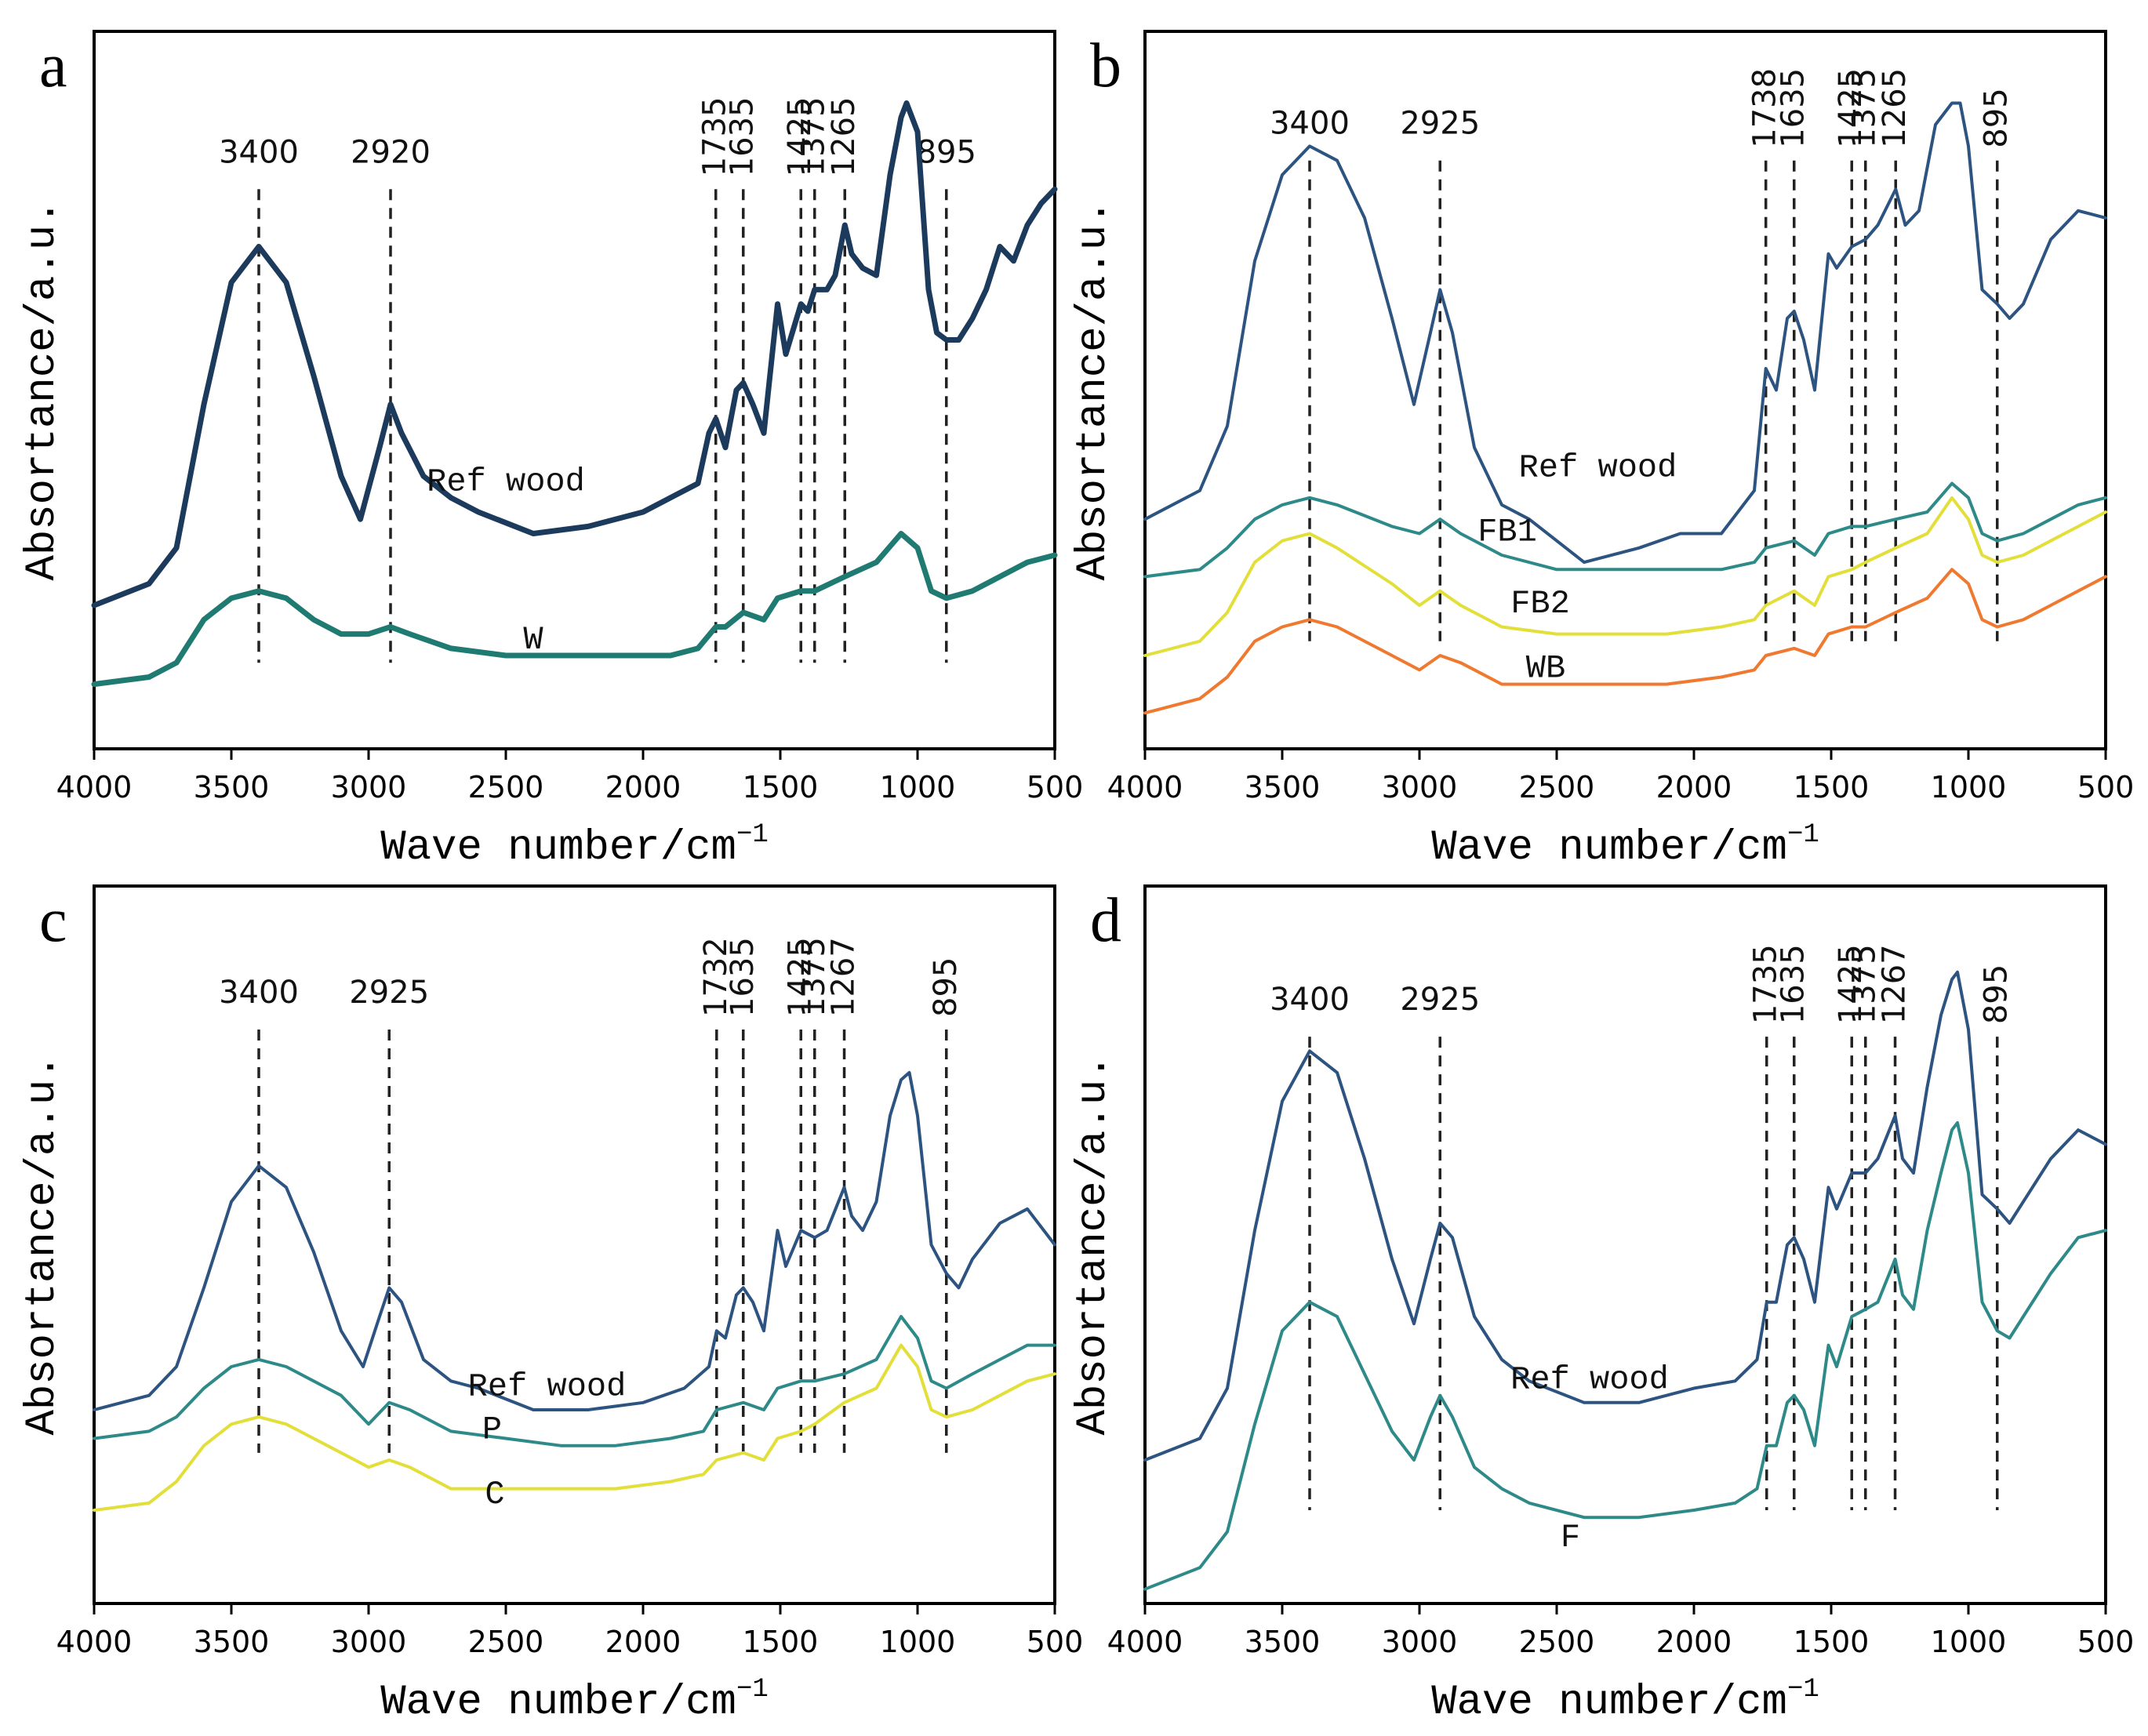 The image size is (2148, 1736). Describe the element at coordinates (1105, 65) in the screenshot. I see `panel-letter: b` at that location.